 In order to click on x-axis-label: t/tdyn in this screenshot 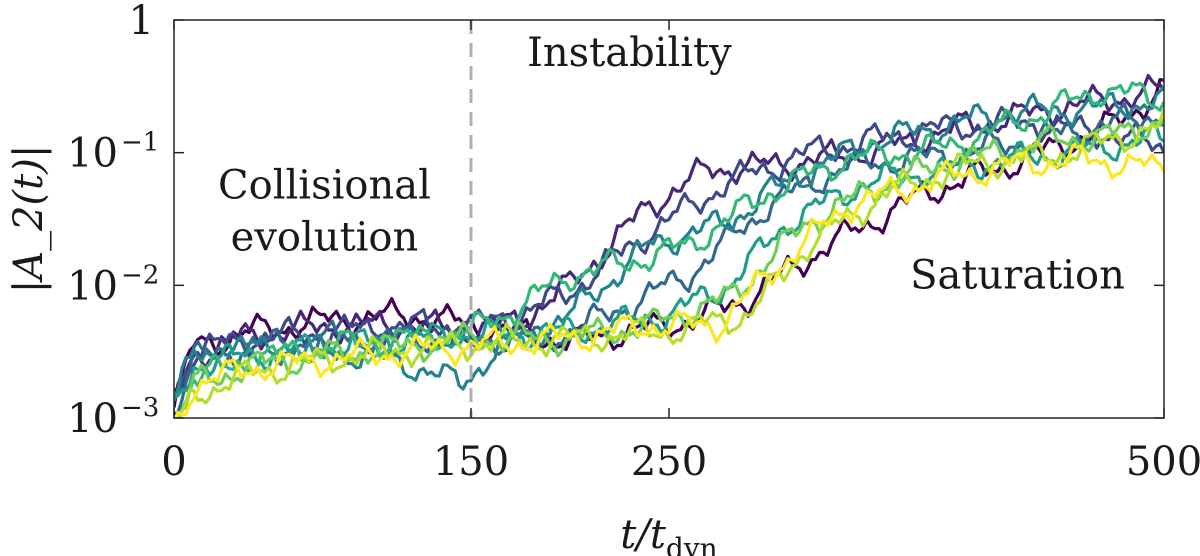, I will do `click(668, 534)`.